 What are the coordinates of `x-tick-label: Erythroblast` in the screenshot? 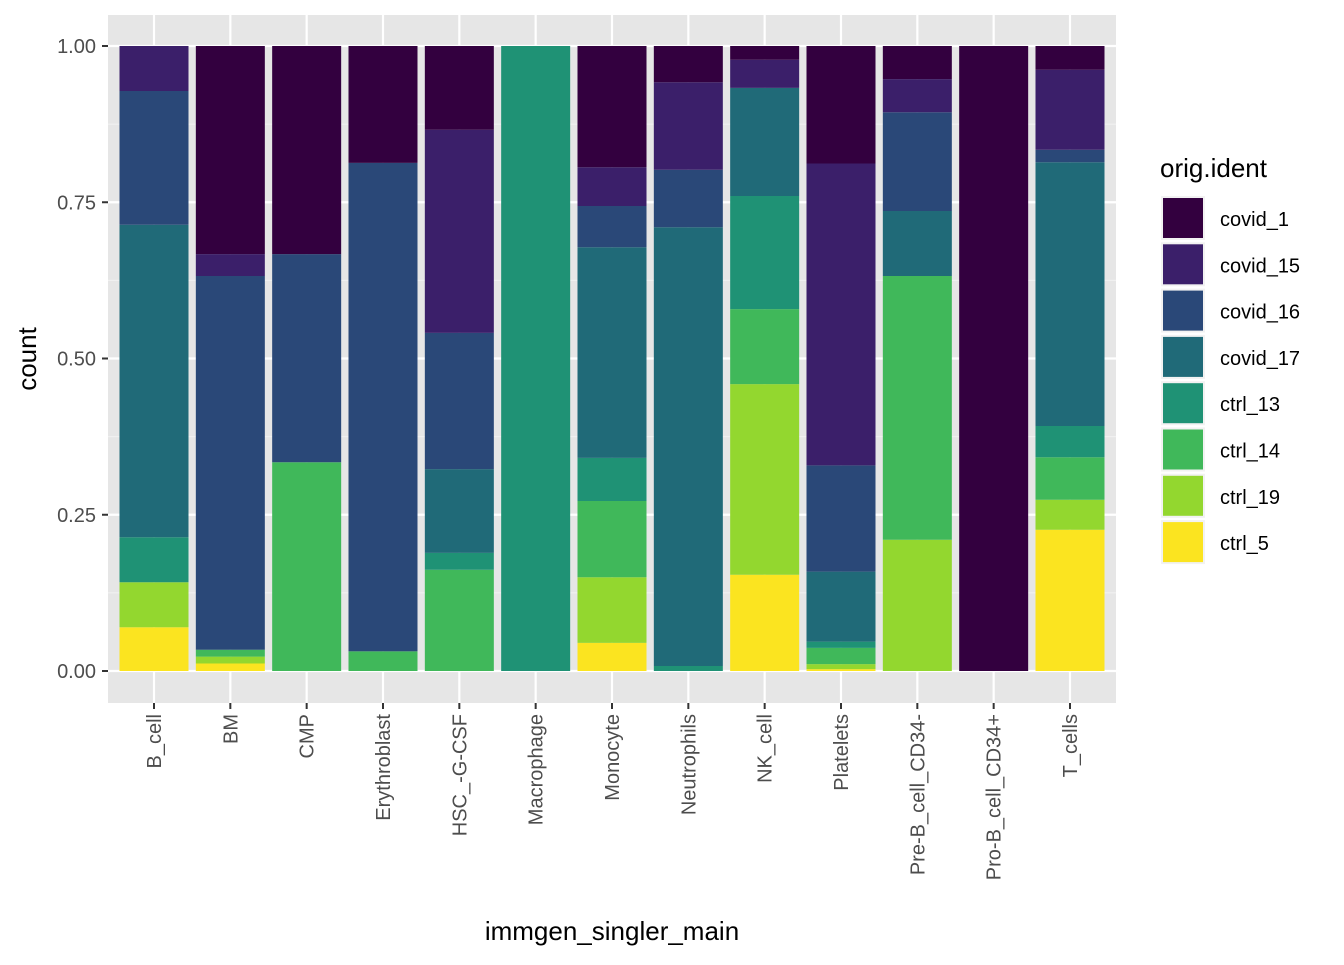 It's located at (384, 767).